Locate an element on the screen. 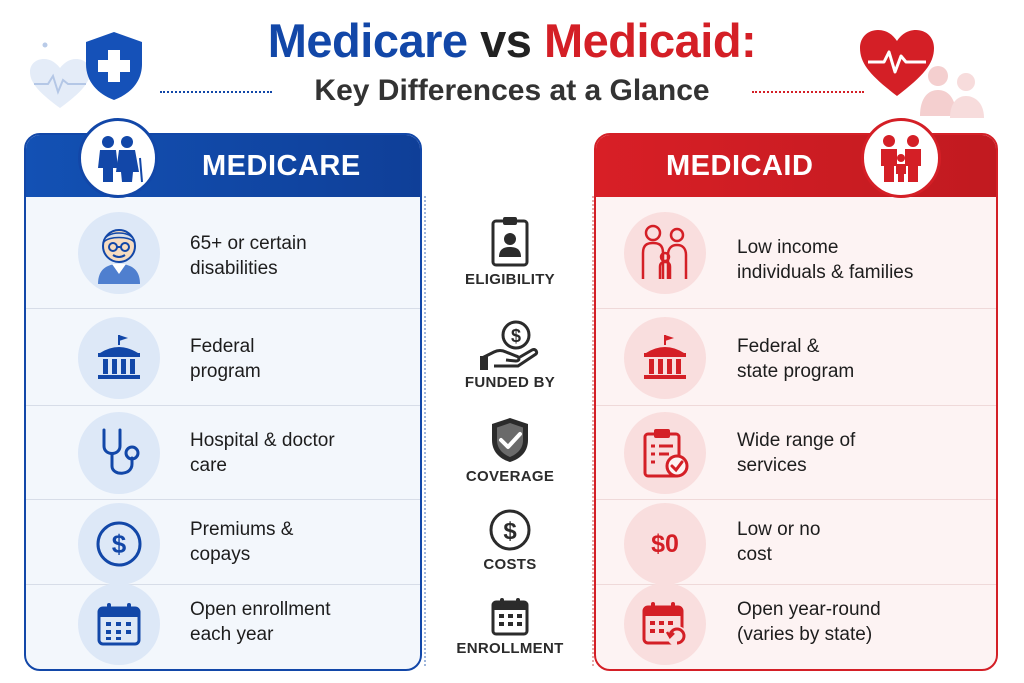 This screenshot has width=1024, height=683. page-subtitle: Key Differences at a Glance is located at coordinates (512, 90).